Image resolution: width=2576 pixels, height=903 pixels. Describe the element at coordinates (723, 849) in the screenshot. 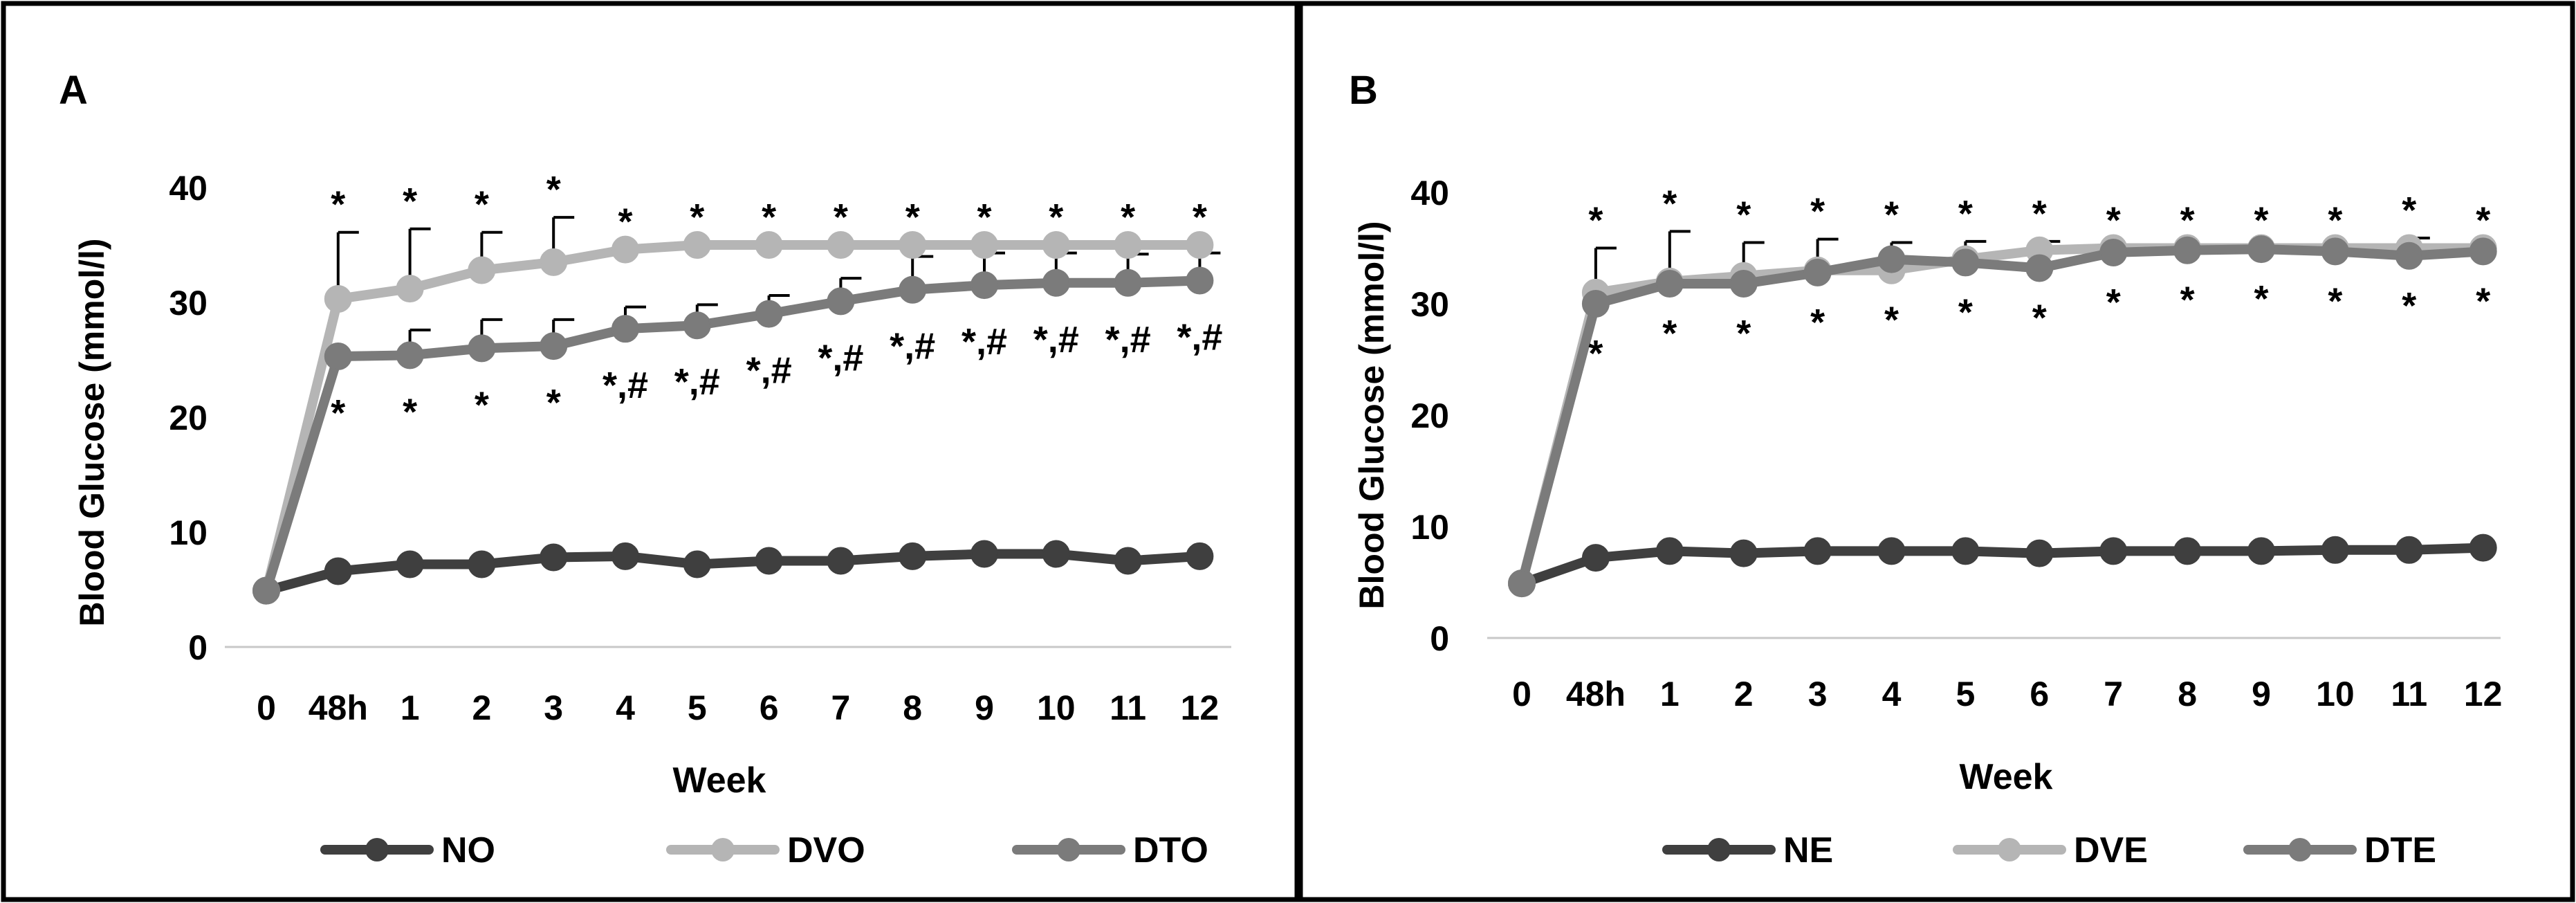

I see `panel-a-legend-swatch-marker` at that location.